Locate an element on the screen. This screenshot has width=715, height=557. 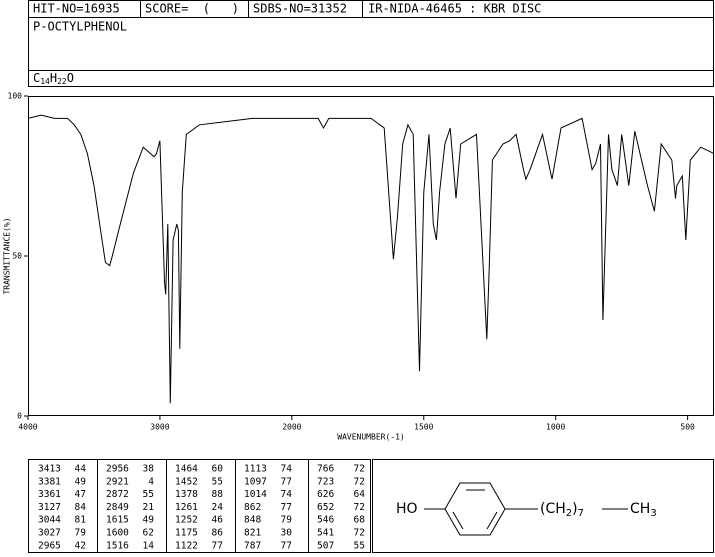
hydroxyl: HO is located at coordinates (407, 509).